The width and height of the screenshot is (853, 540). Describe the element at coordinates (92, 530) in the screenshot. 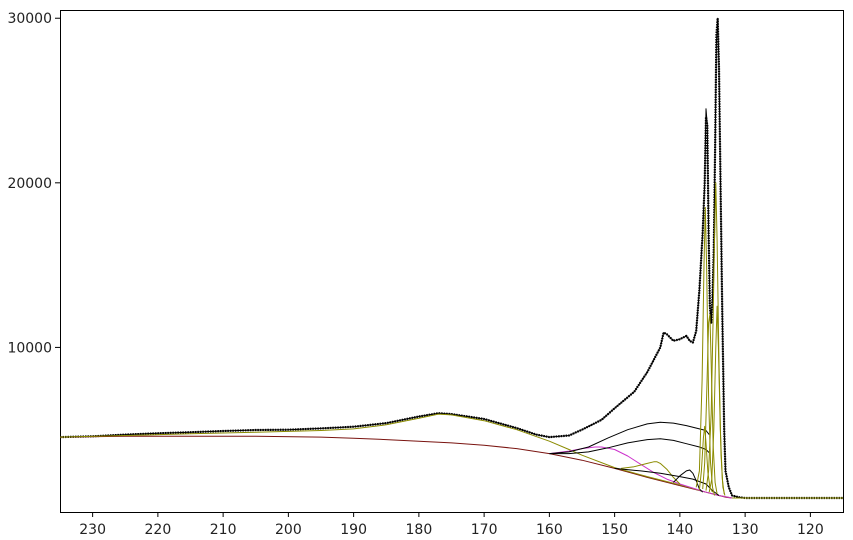

I see `x-tick-label: 230` at that location.